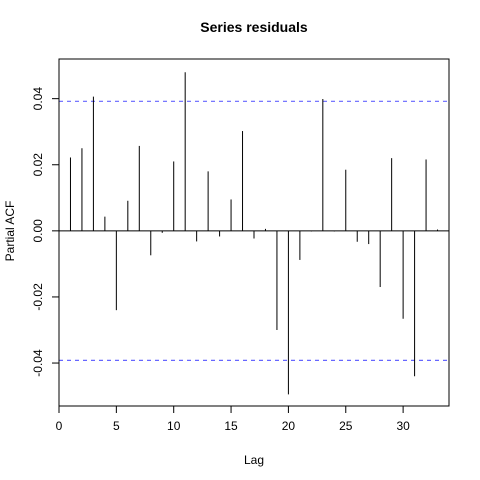  Describe the element at coordinates (38, 363) in the screenshot. I see `y-tick-label: -0.04` at that location.